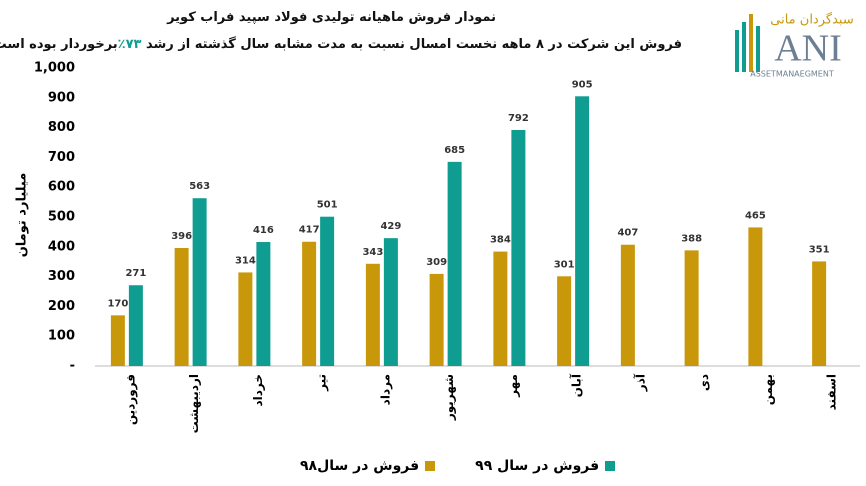  What do you see at coordinates (564, 264) in the screenshot?
I see `value-label: 301` at bounding box center [564, 264].